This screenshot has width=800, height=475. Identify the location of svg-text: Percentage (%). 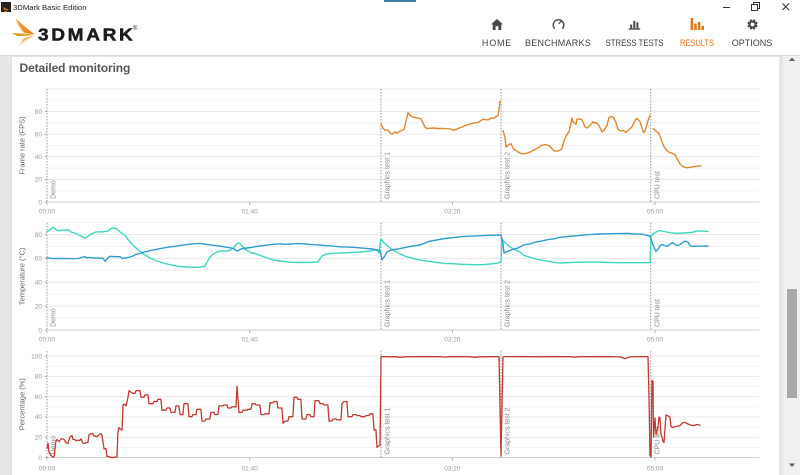
(22, 404).